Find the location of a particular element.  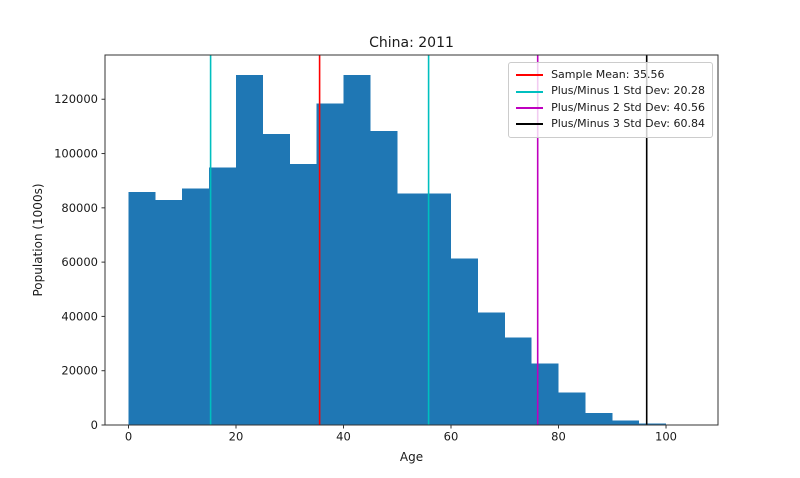

legend-item-sample-mean: Sample Mean: 35.56 is located at coordinates (610, 75).